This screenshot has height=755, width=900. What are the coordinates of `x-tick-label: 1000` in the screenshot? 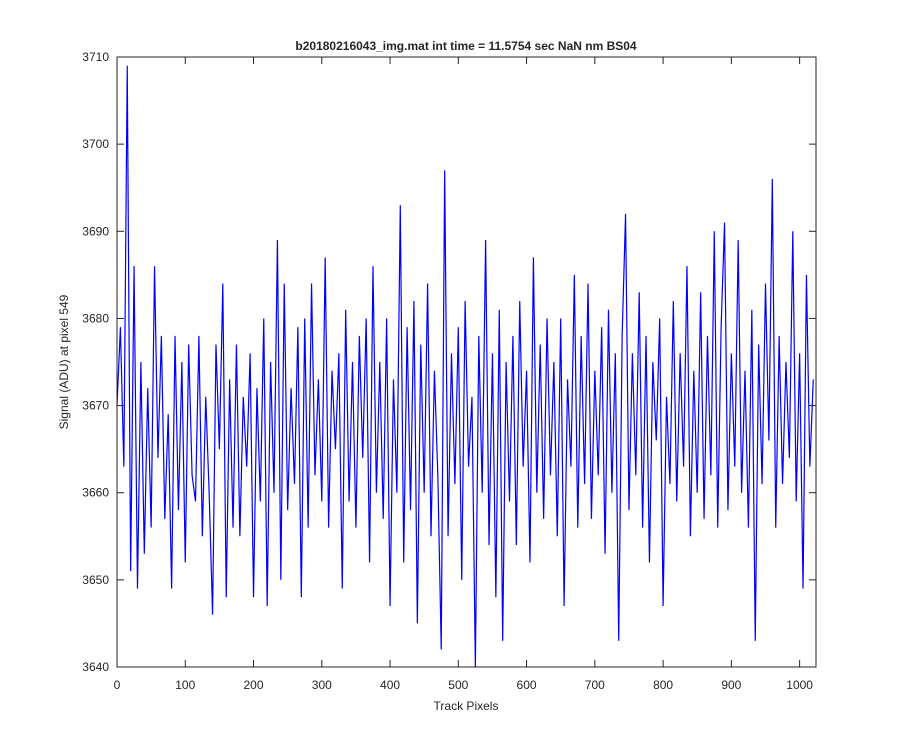 It's located at (799, 685).